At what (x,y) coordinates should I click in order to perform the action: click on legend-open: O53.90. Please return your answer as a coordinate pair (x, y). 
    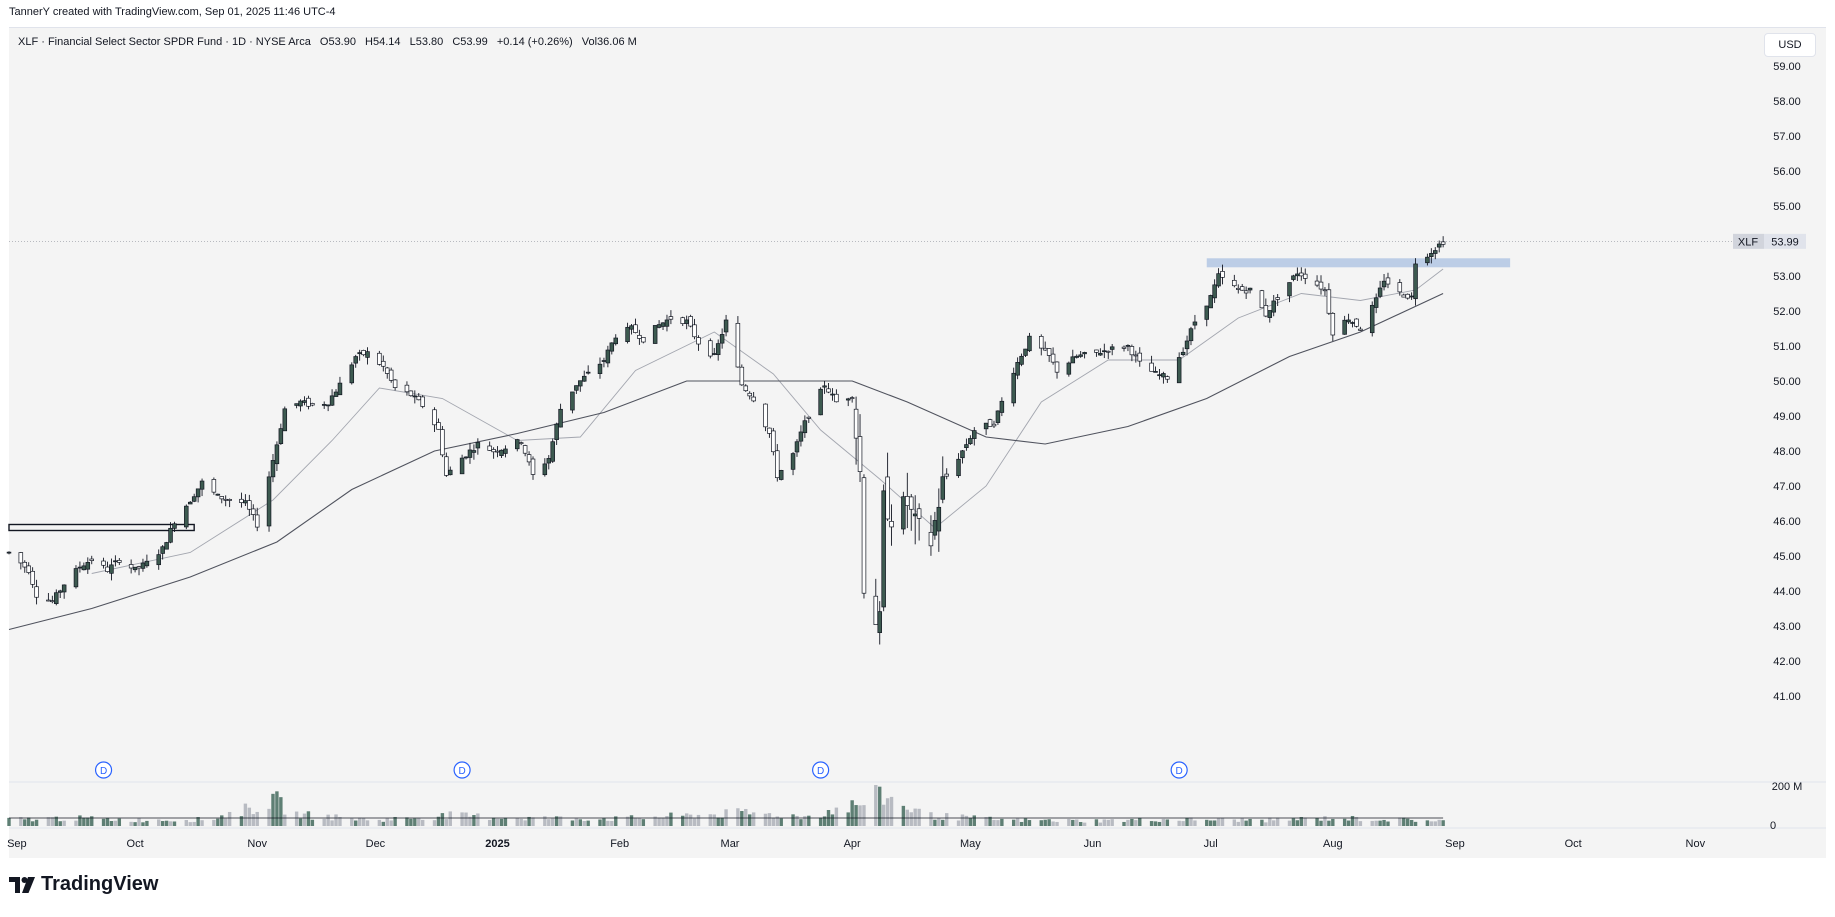
    Looking at the image, I should click on (337, 42).